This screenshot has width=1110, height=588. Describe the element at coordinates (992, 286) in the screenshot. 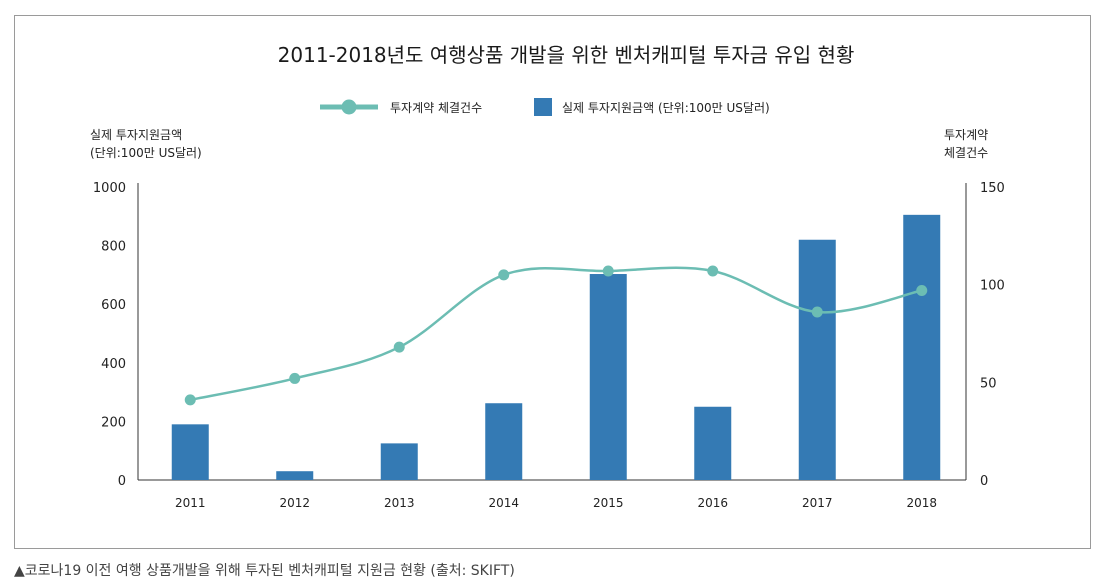

I see `right-tick-label: 100` at that location.